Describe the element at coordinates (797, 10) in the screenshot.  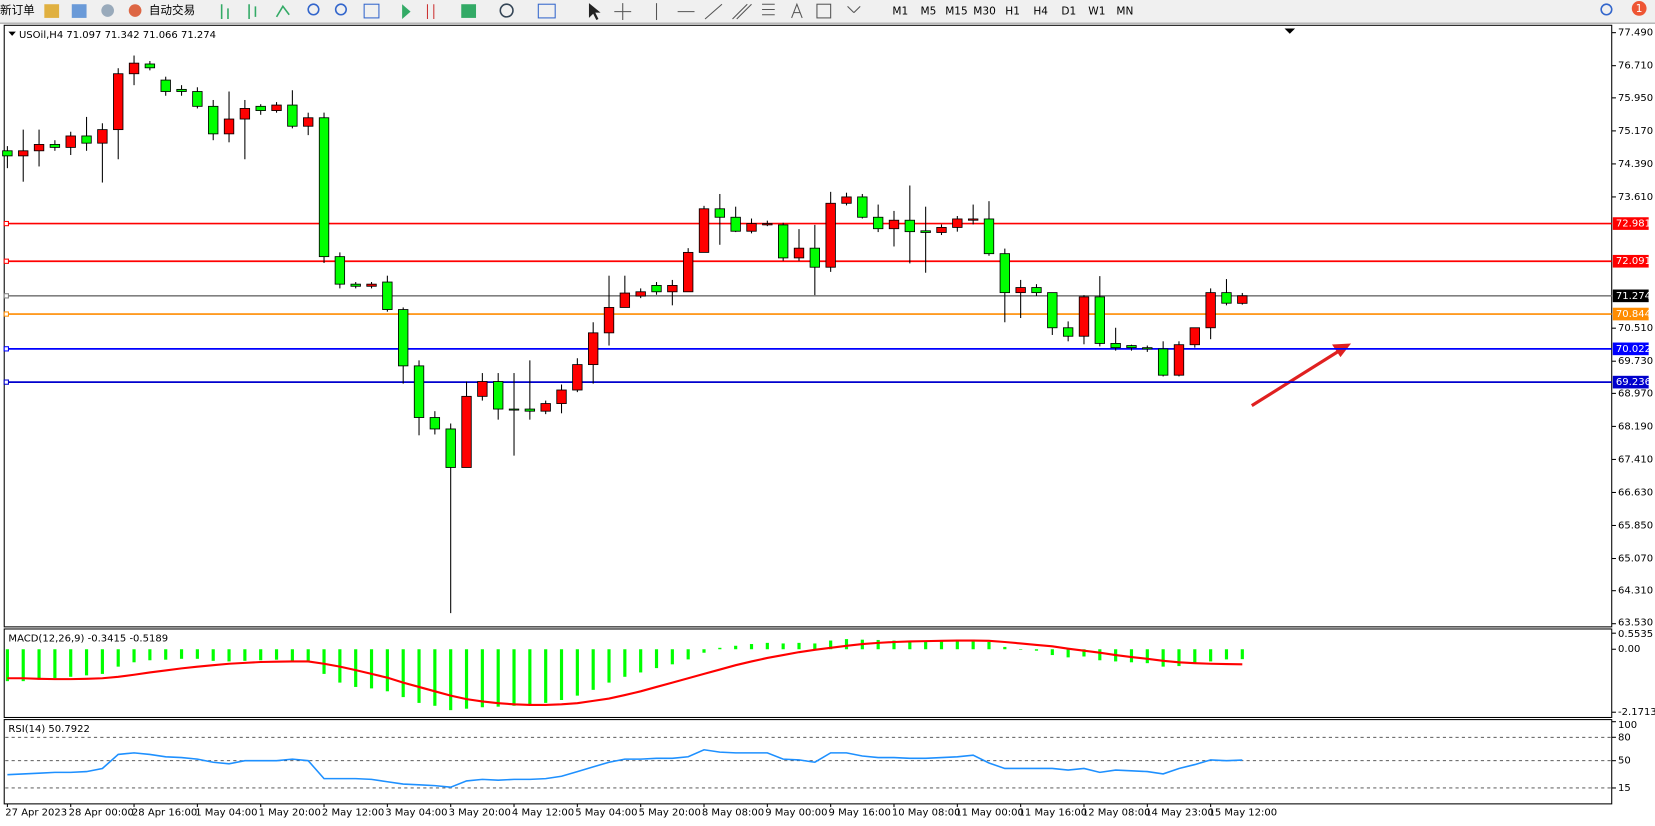
I see `text-tool` at that location.